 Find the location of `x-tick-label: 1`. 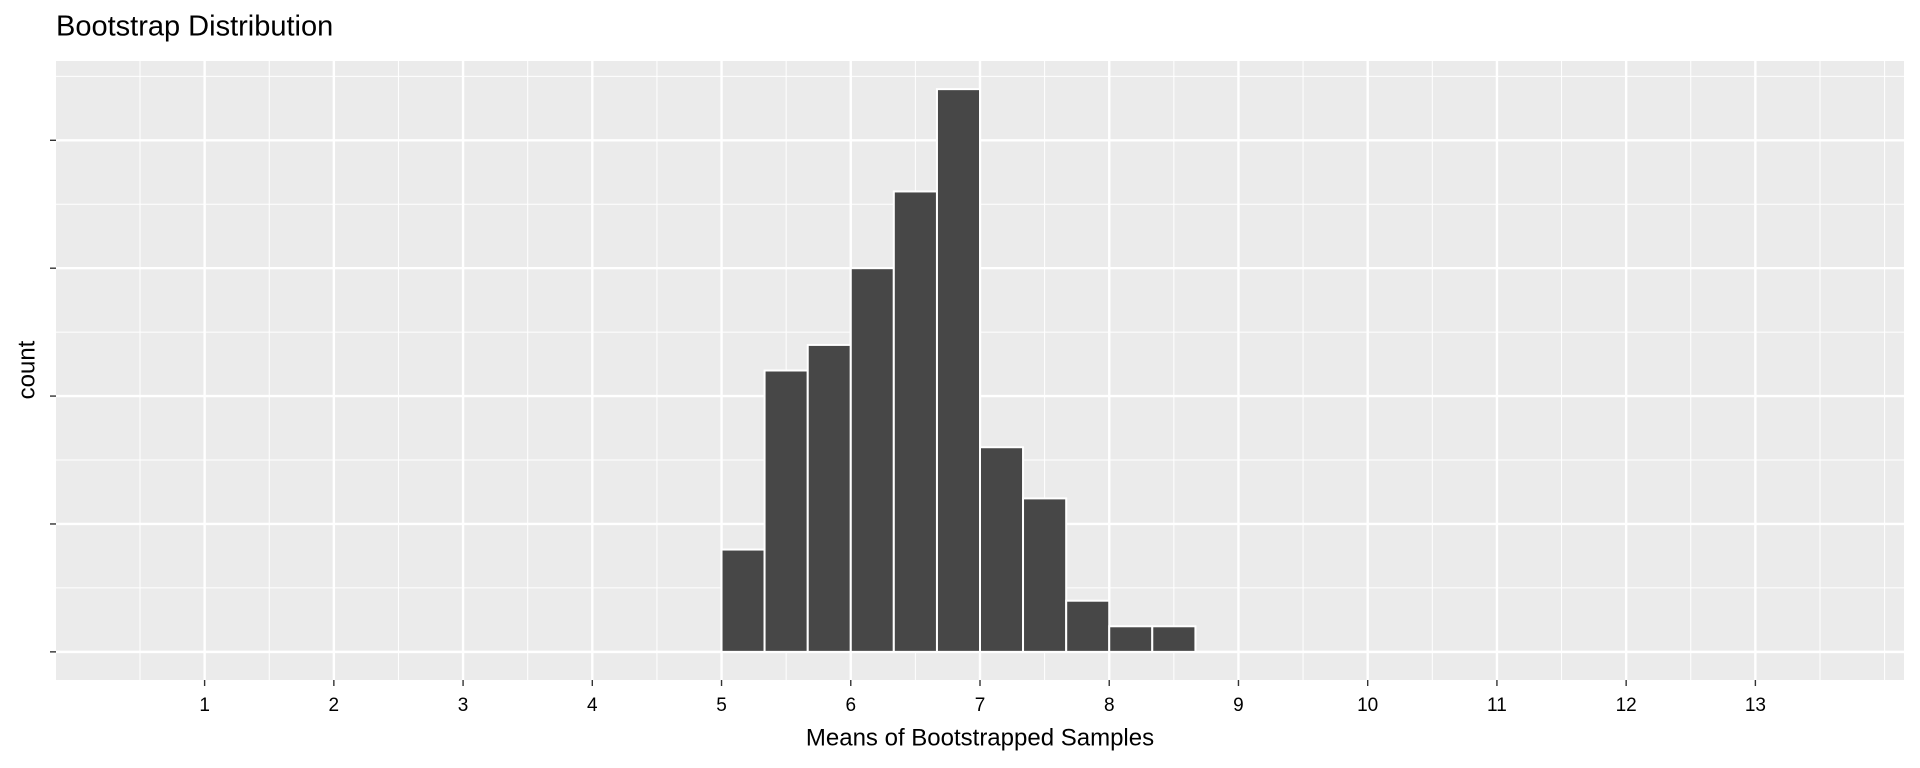

x-tick-label: 1 is located at coordinates (204, 705).